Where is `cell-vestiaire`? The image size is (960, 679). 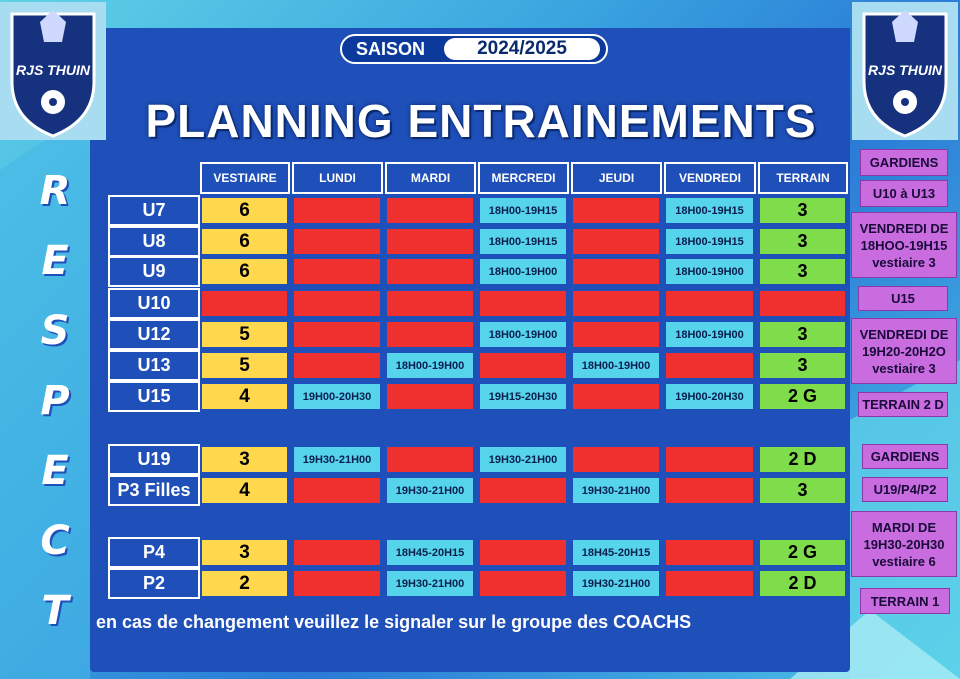 cell-vestiaire is located at coordinates (244, 303).